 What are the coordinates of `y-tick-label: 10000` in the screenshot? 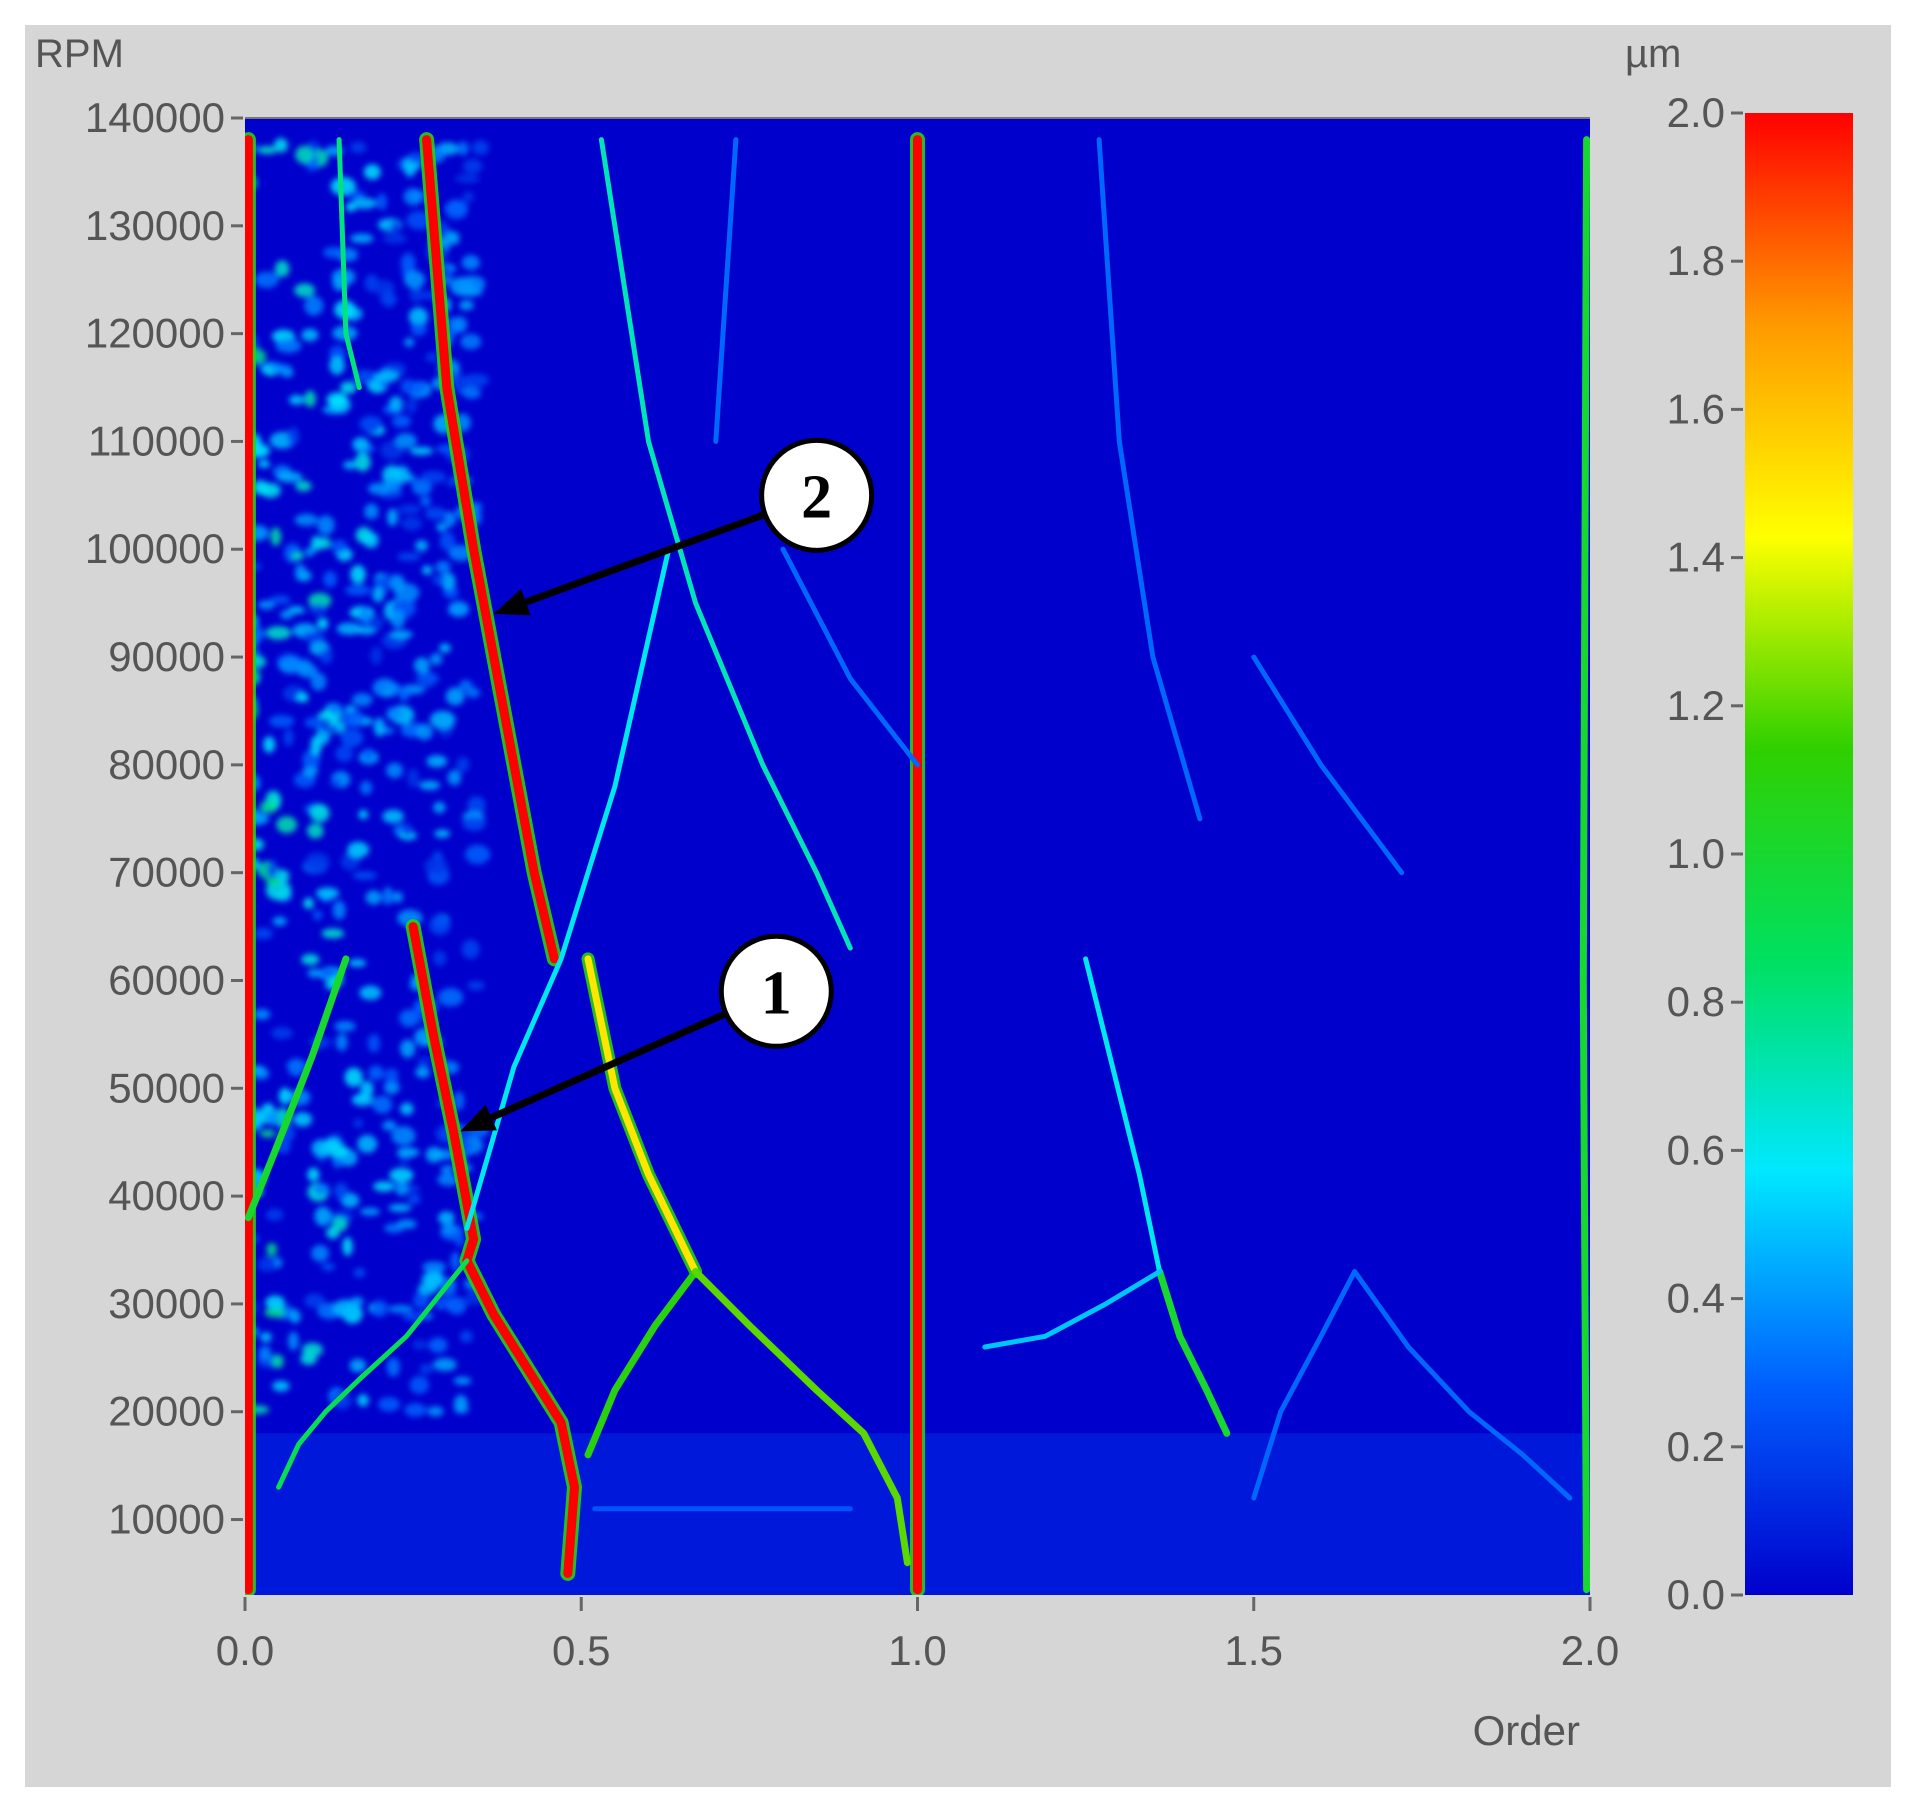 It's located at (166, 1519).